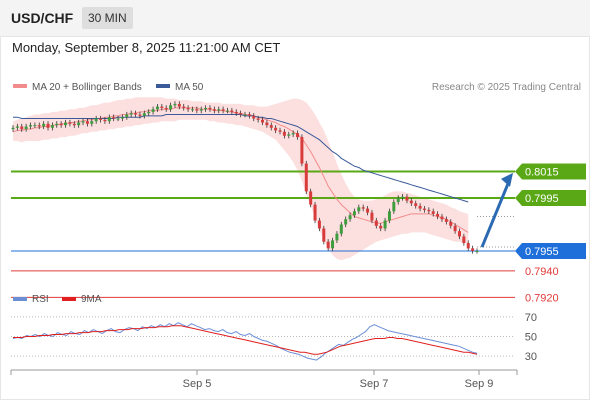 The width and height of the screenshot is (590, 400). Describe the element at coordinates (542, 298) in the screenshot. I see `level-text-0.7920: 0.7920` at that location.